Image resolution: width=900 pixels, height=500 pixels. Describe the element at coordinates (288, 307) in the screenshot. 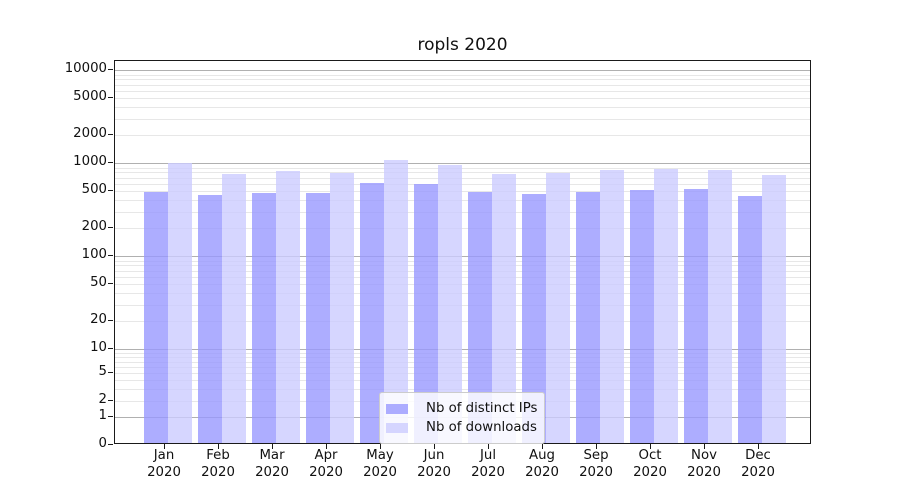

I see `bar-downloads-mar` at that location.